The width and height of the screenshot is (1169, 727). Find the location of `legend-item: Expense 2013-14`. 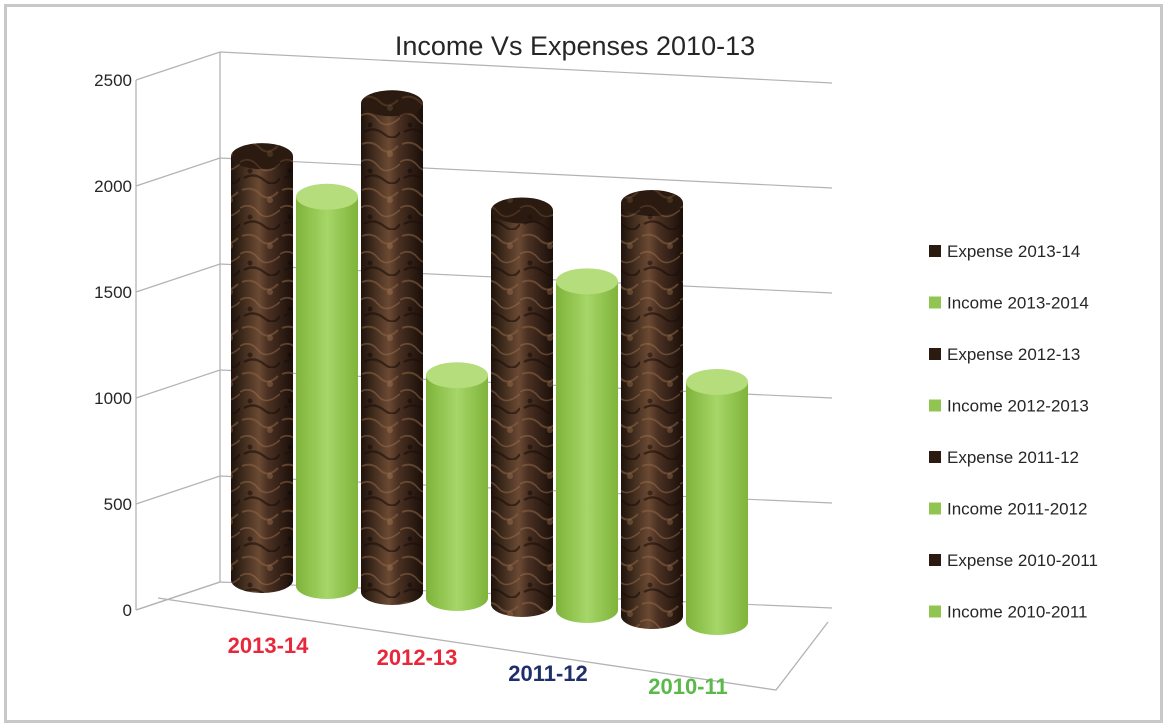

legend-item: Expense 2013-14 is located at coordinates (1004, 251).